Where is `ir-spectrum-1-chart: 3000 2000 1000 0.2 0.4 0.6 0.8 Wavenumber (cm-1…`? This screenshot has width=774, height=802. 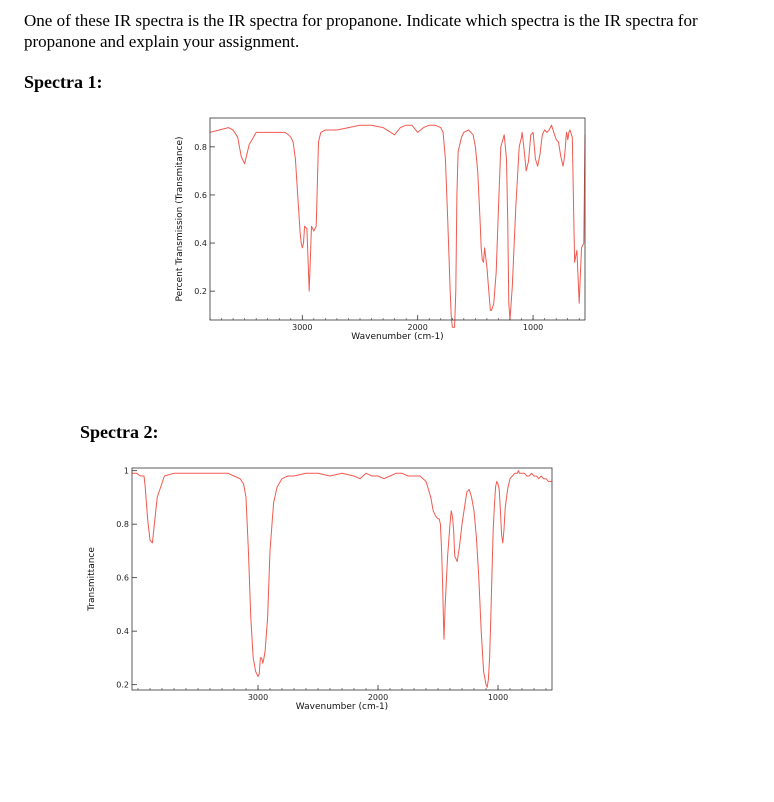 ir-spectrum-1-chart: 3000 2000 1000 0.2 0.4 0.6 0.8 Wavenumber (cm-1… is located at coordinates (380, 229).